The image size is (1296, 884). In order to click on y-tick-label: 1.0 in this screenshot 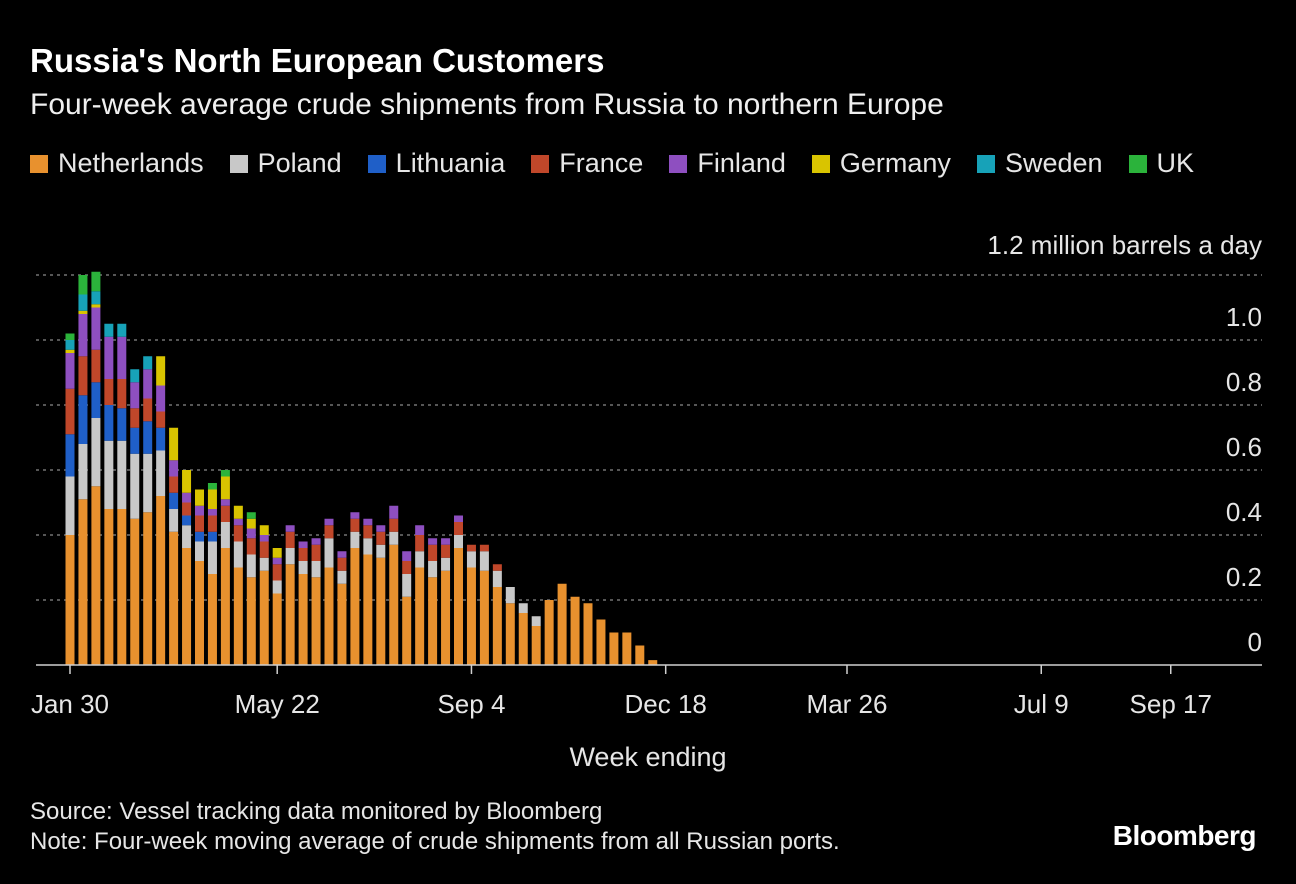, I will do `click(1244, 317)`.